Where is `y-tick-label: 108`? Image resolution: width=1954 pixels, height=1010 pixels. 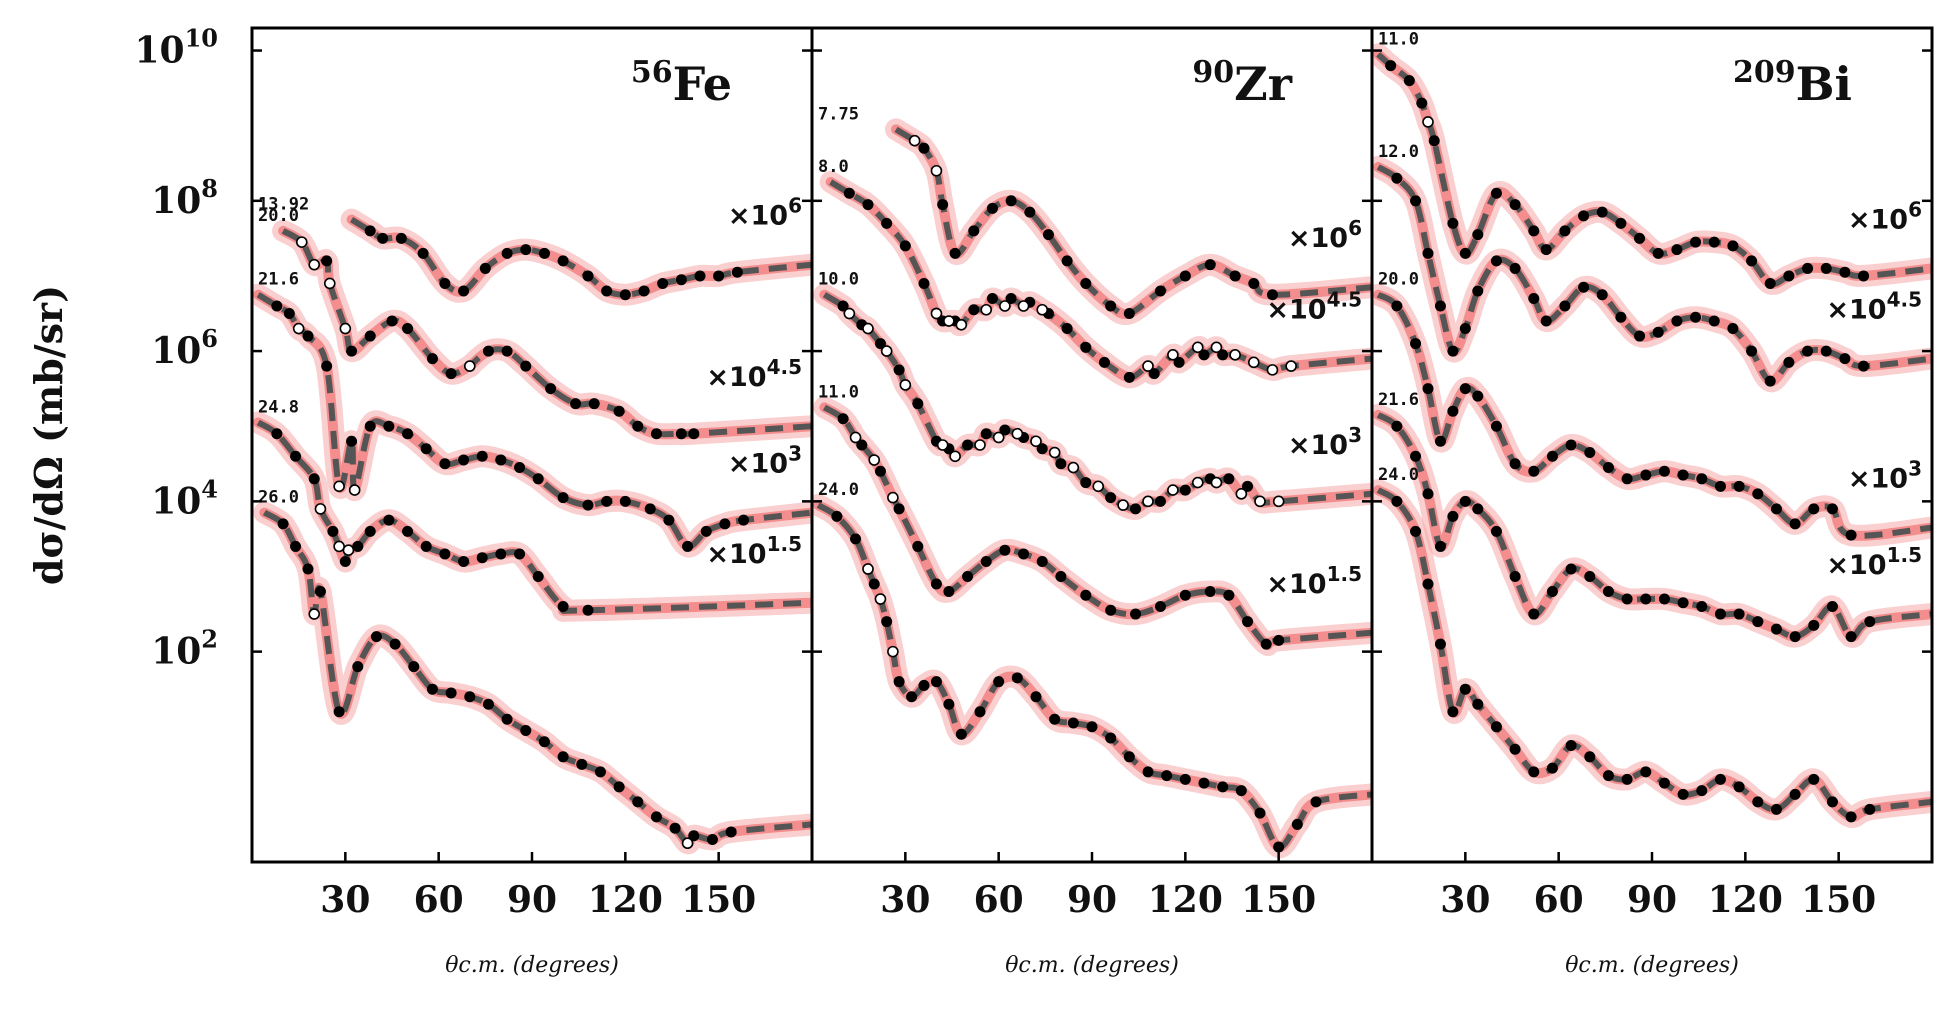 y-tick-label: 108 is located at coordinates (184, 198).